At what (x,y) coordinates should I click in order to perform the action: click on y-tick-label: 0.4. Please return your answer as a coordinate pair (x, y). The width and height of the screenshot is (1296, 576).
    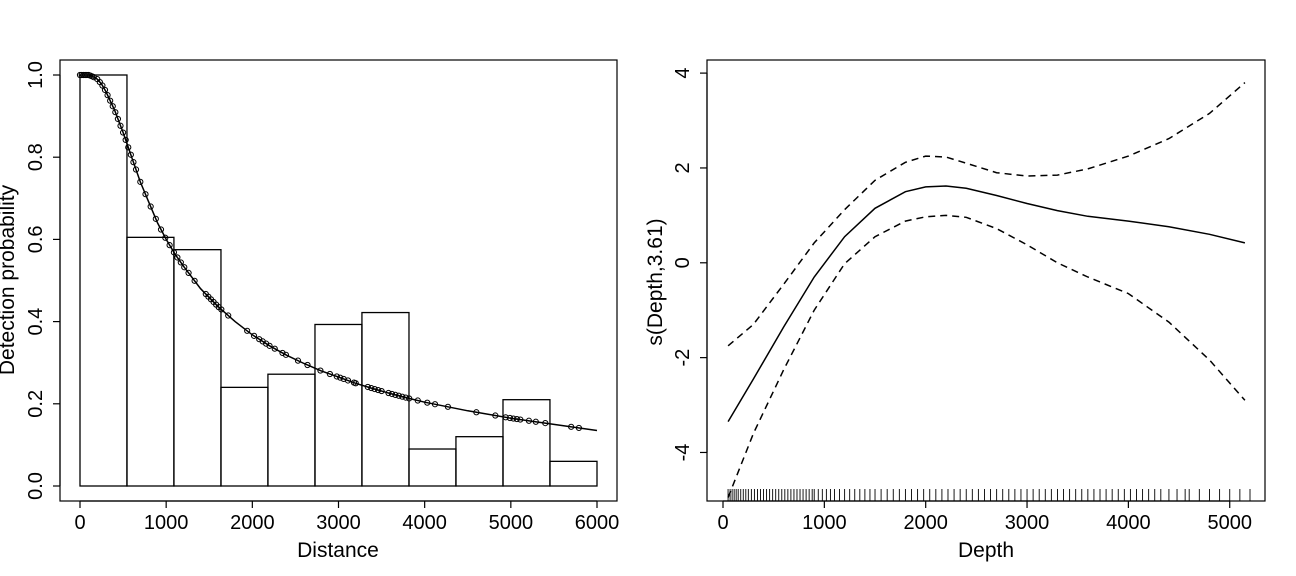
    Looking at the image, I should click on (36, 322).